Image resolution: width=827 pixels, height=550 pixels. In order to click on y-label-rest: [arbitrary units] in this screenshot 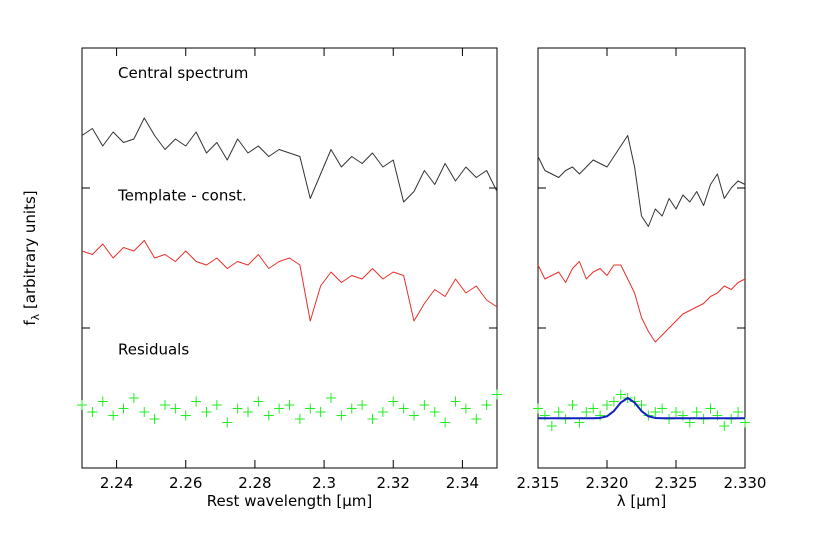, I will do `click(30, 251)`.